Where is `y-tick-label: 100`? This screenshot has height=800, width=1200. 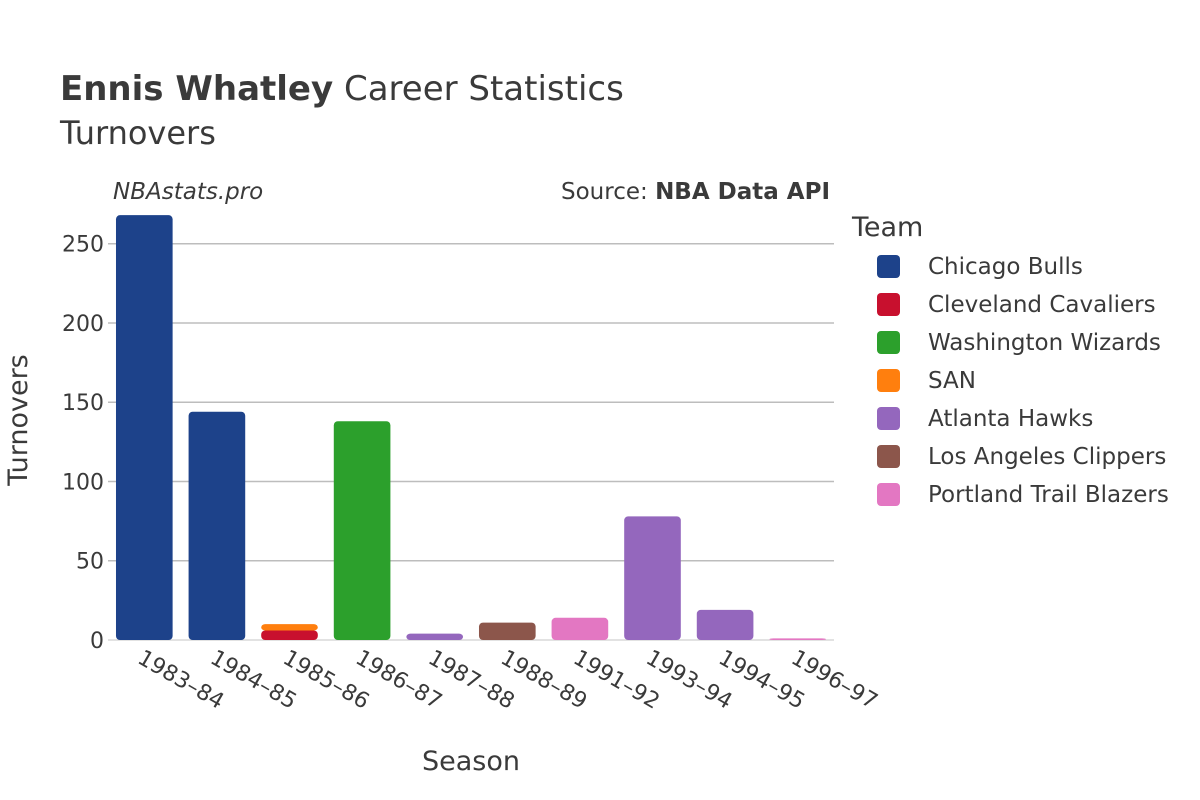
y-tick-label: 100 is located at coordinates (83, 482).